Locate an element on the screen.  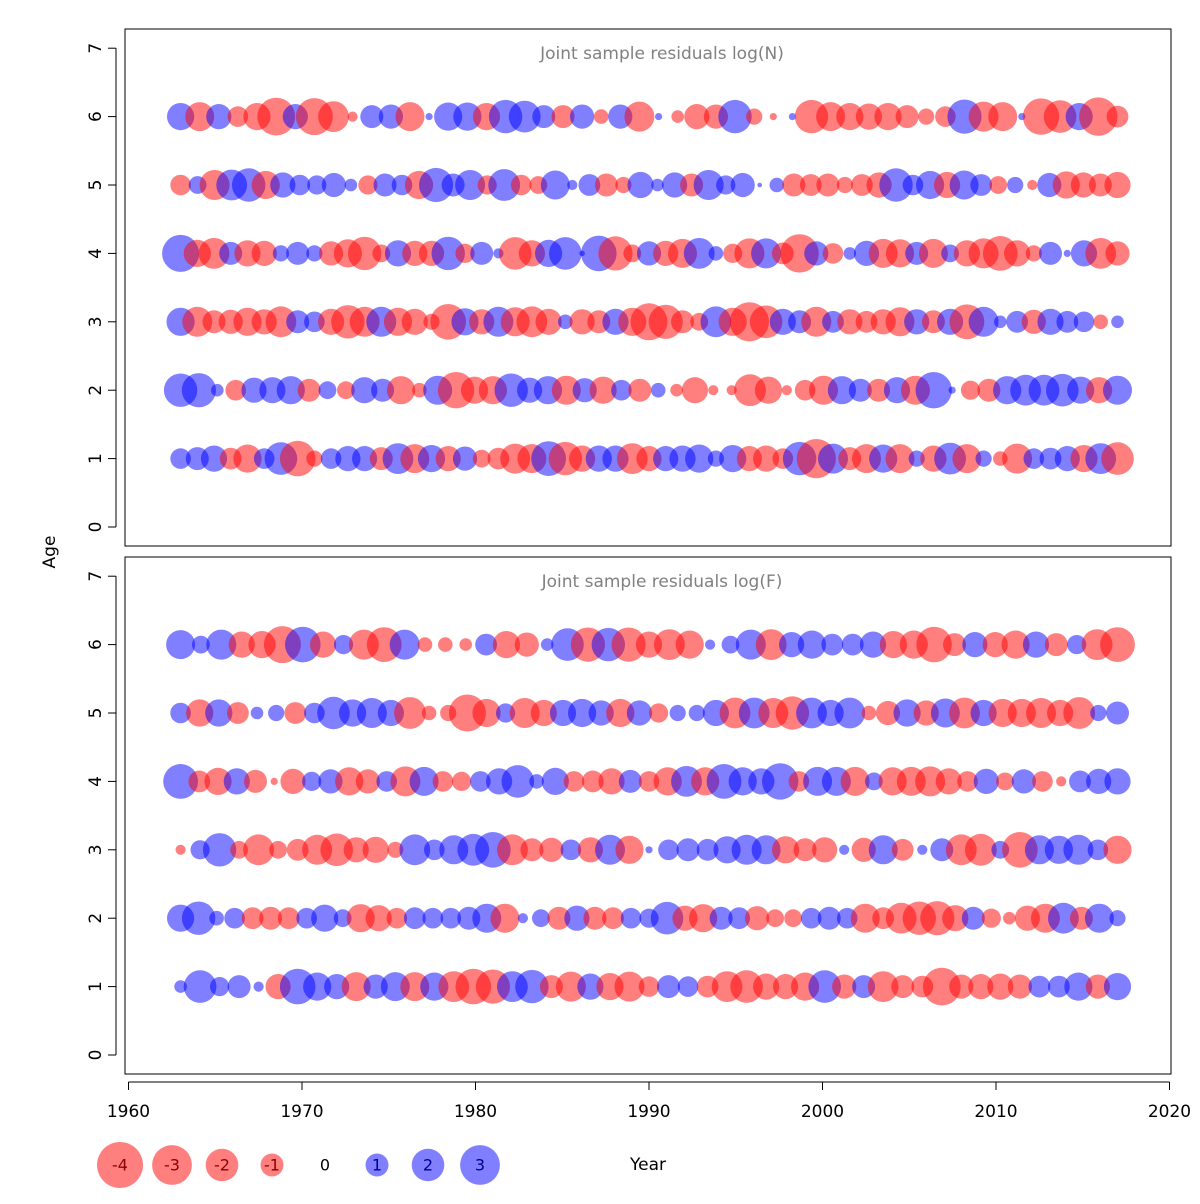
bottom-panel-title: Joint sample residuals log(F) is located at coordinates (662, 582).